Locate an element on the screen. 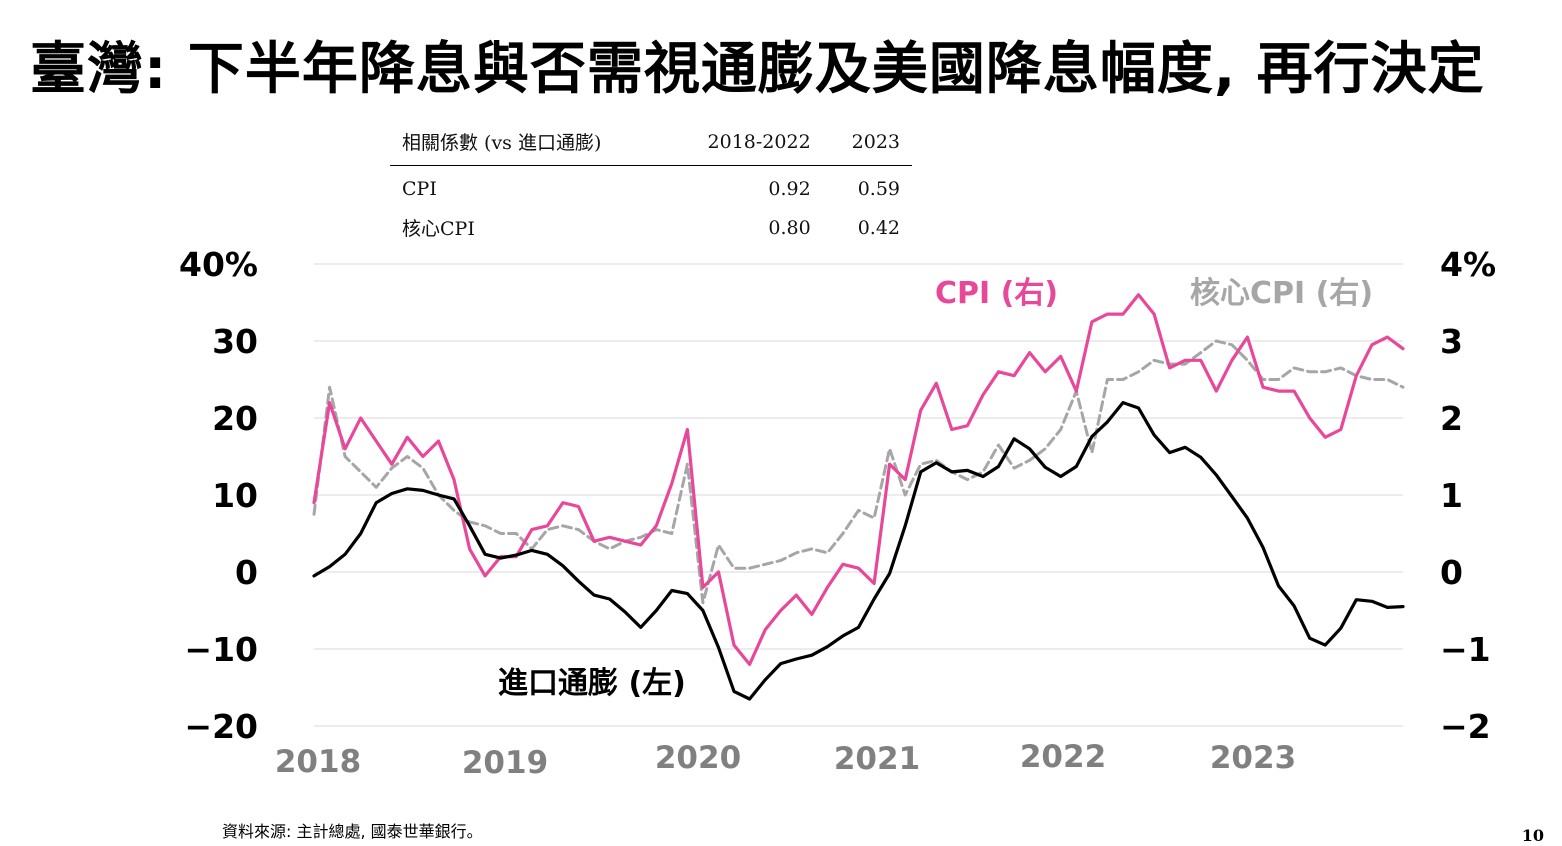 The image size is (1562, 846). x-axis-year-label: 2022 is located at coordinates (1063, 757).